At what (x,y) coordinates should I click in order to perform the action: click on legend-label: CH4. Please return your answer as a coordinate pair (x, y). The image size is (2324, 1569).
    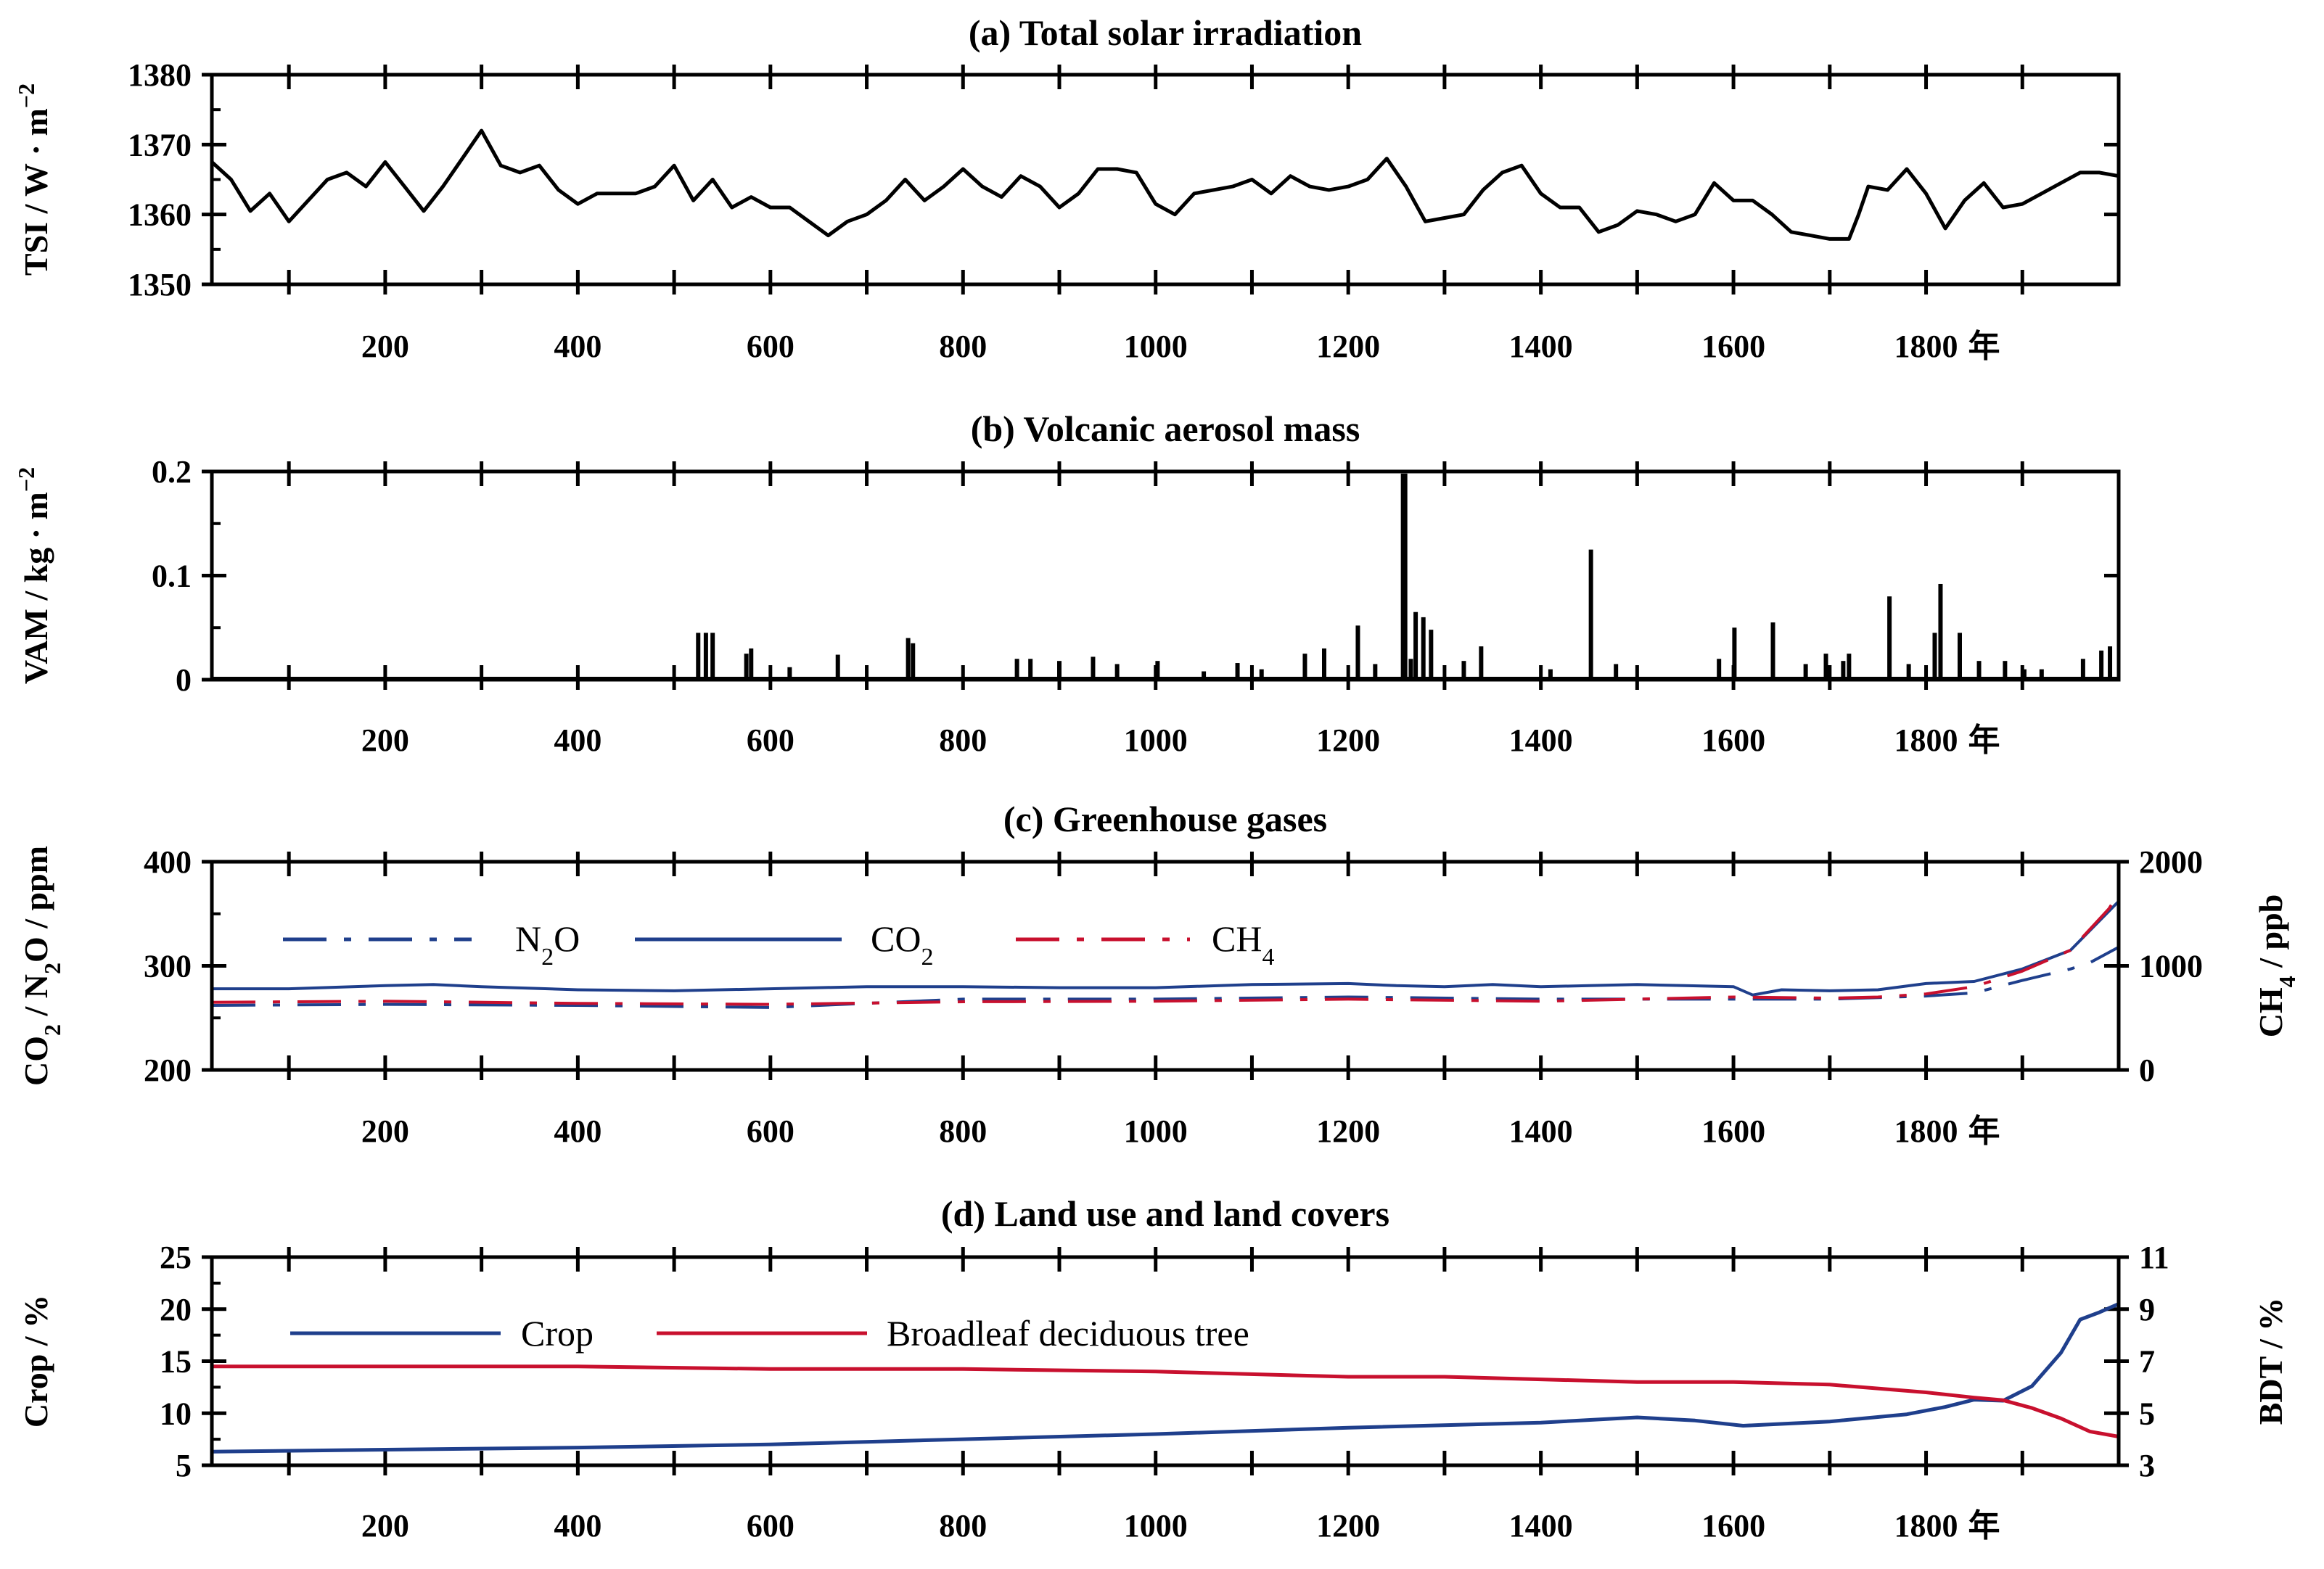
    Looking at the image, I should click on (1243, 944).